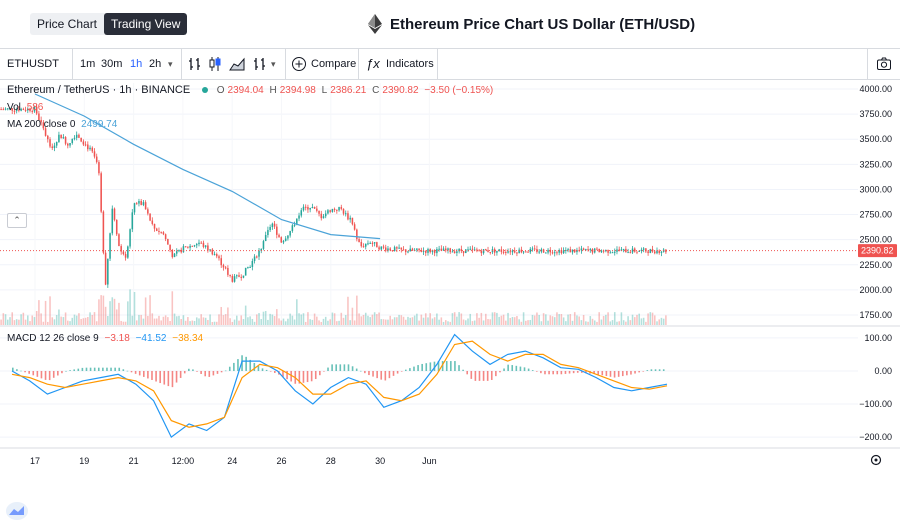 The width and height of the screenshot is (900, 525). I want to click on volume-legend-label: Vol, so click(14, 107).